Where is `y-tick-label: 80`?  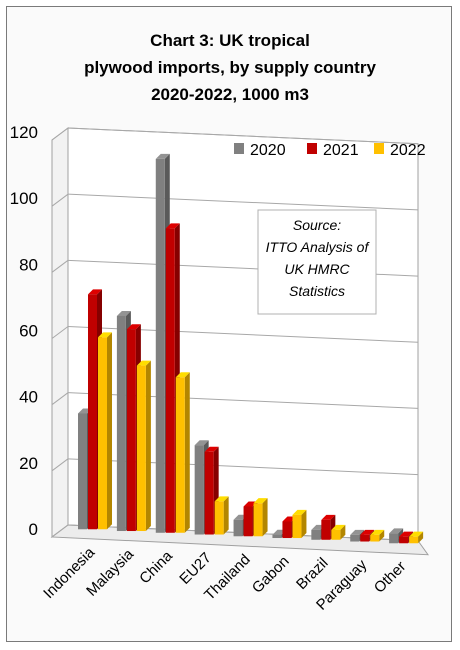
y-tick-label: 80 is located at coordinates (28, 264).